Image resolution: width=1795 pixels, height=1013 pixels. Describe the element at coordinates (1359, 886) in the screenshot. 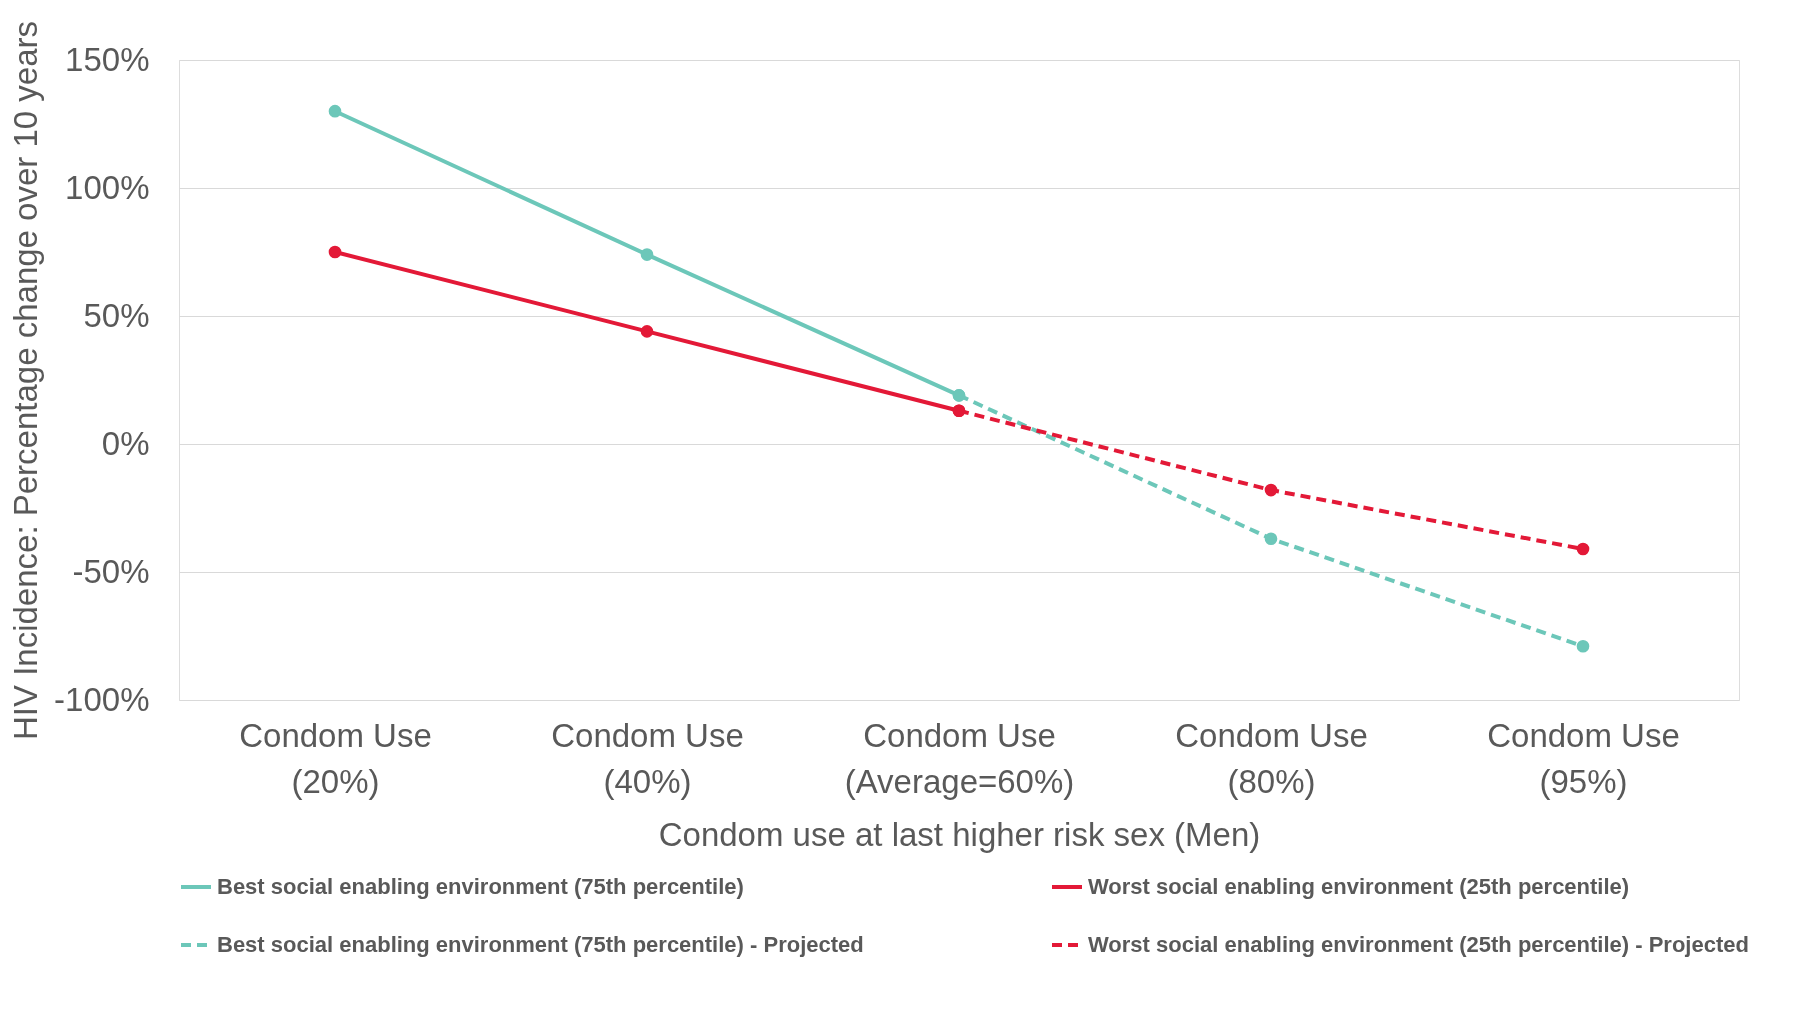

I see `legend-label: Worst social enabling environment (25th percentile)` at that location.